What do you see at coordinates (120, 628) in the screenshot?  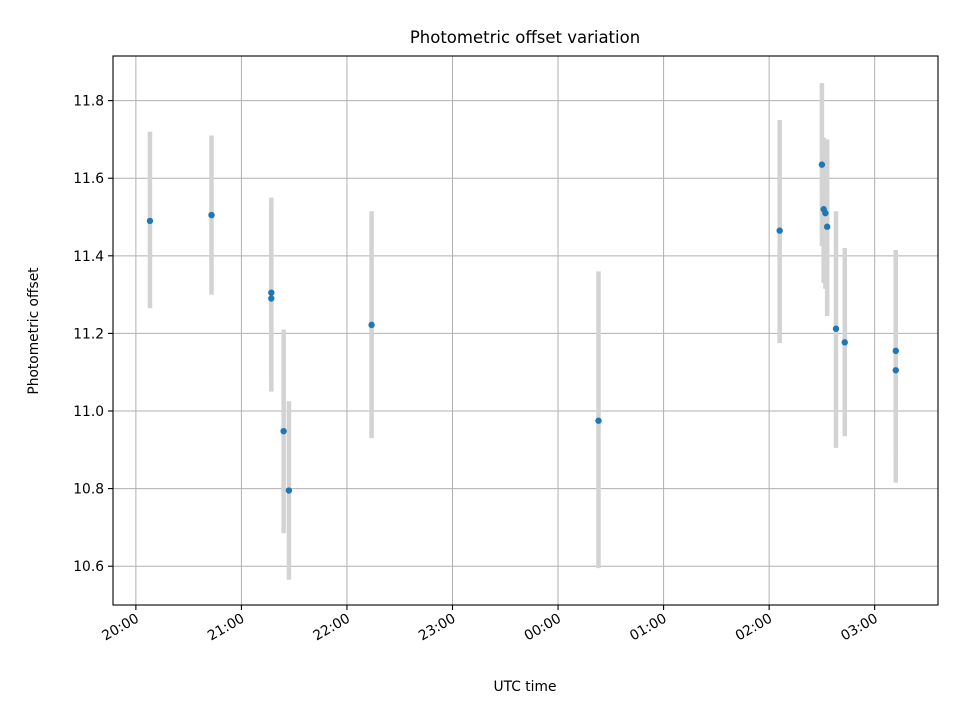 I see `x-tick-label: 20:00` at bounding box center [120, 628].